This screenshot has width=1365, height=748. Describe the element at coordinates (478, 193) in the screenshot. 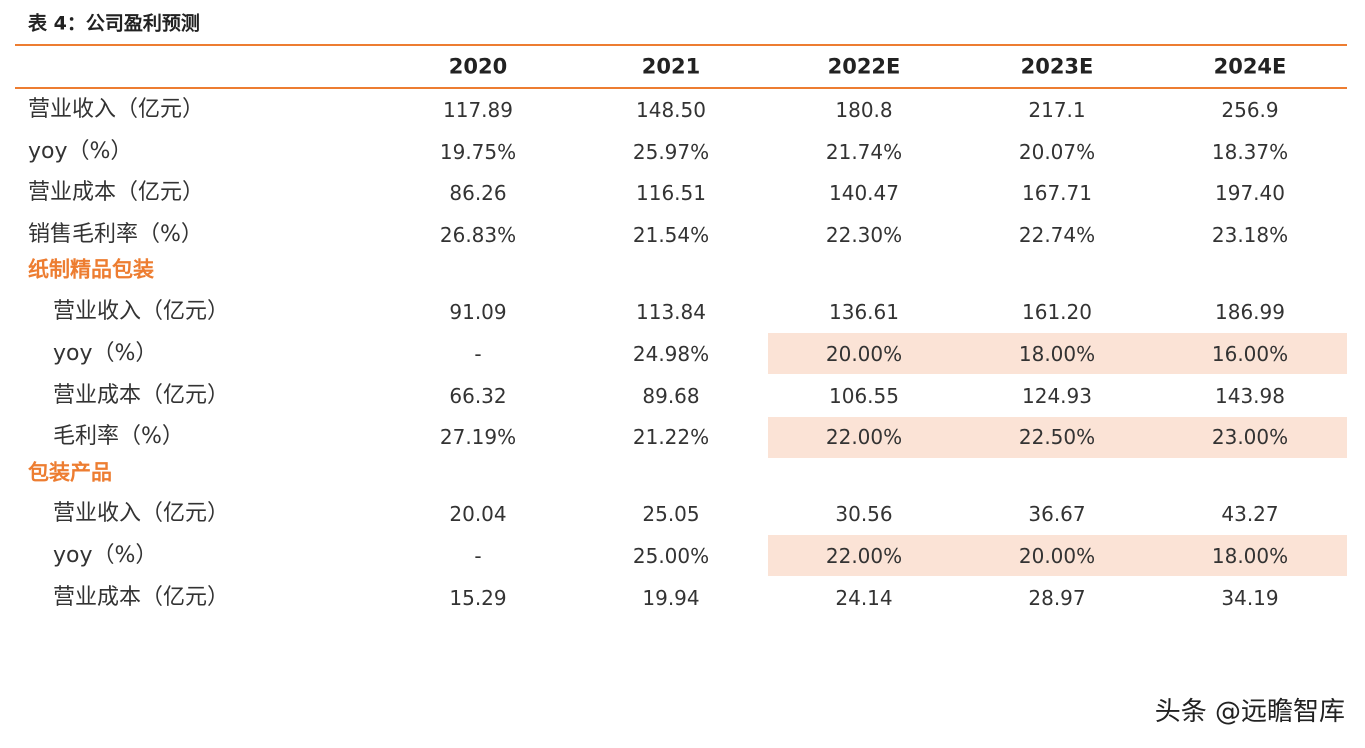

I see `cell: 86.26` at that location.